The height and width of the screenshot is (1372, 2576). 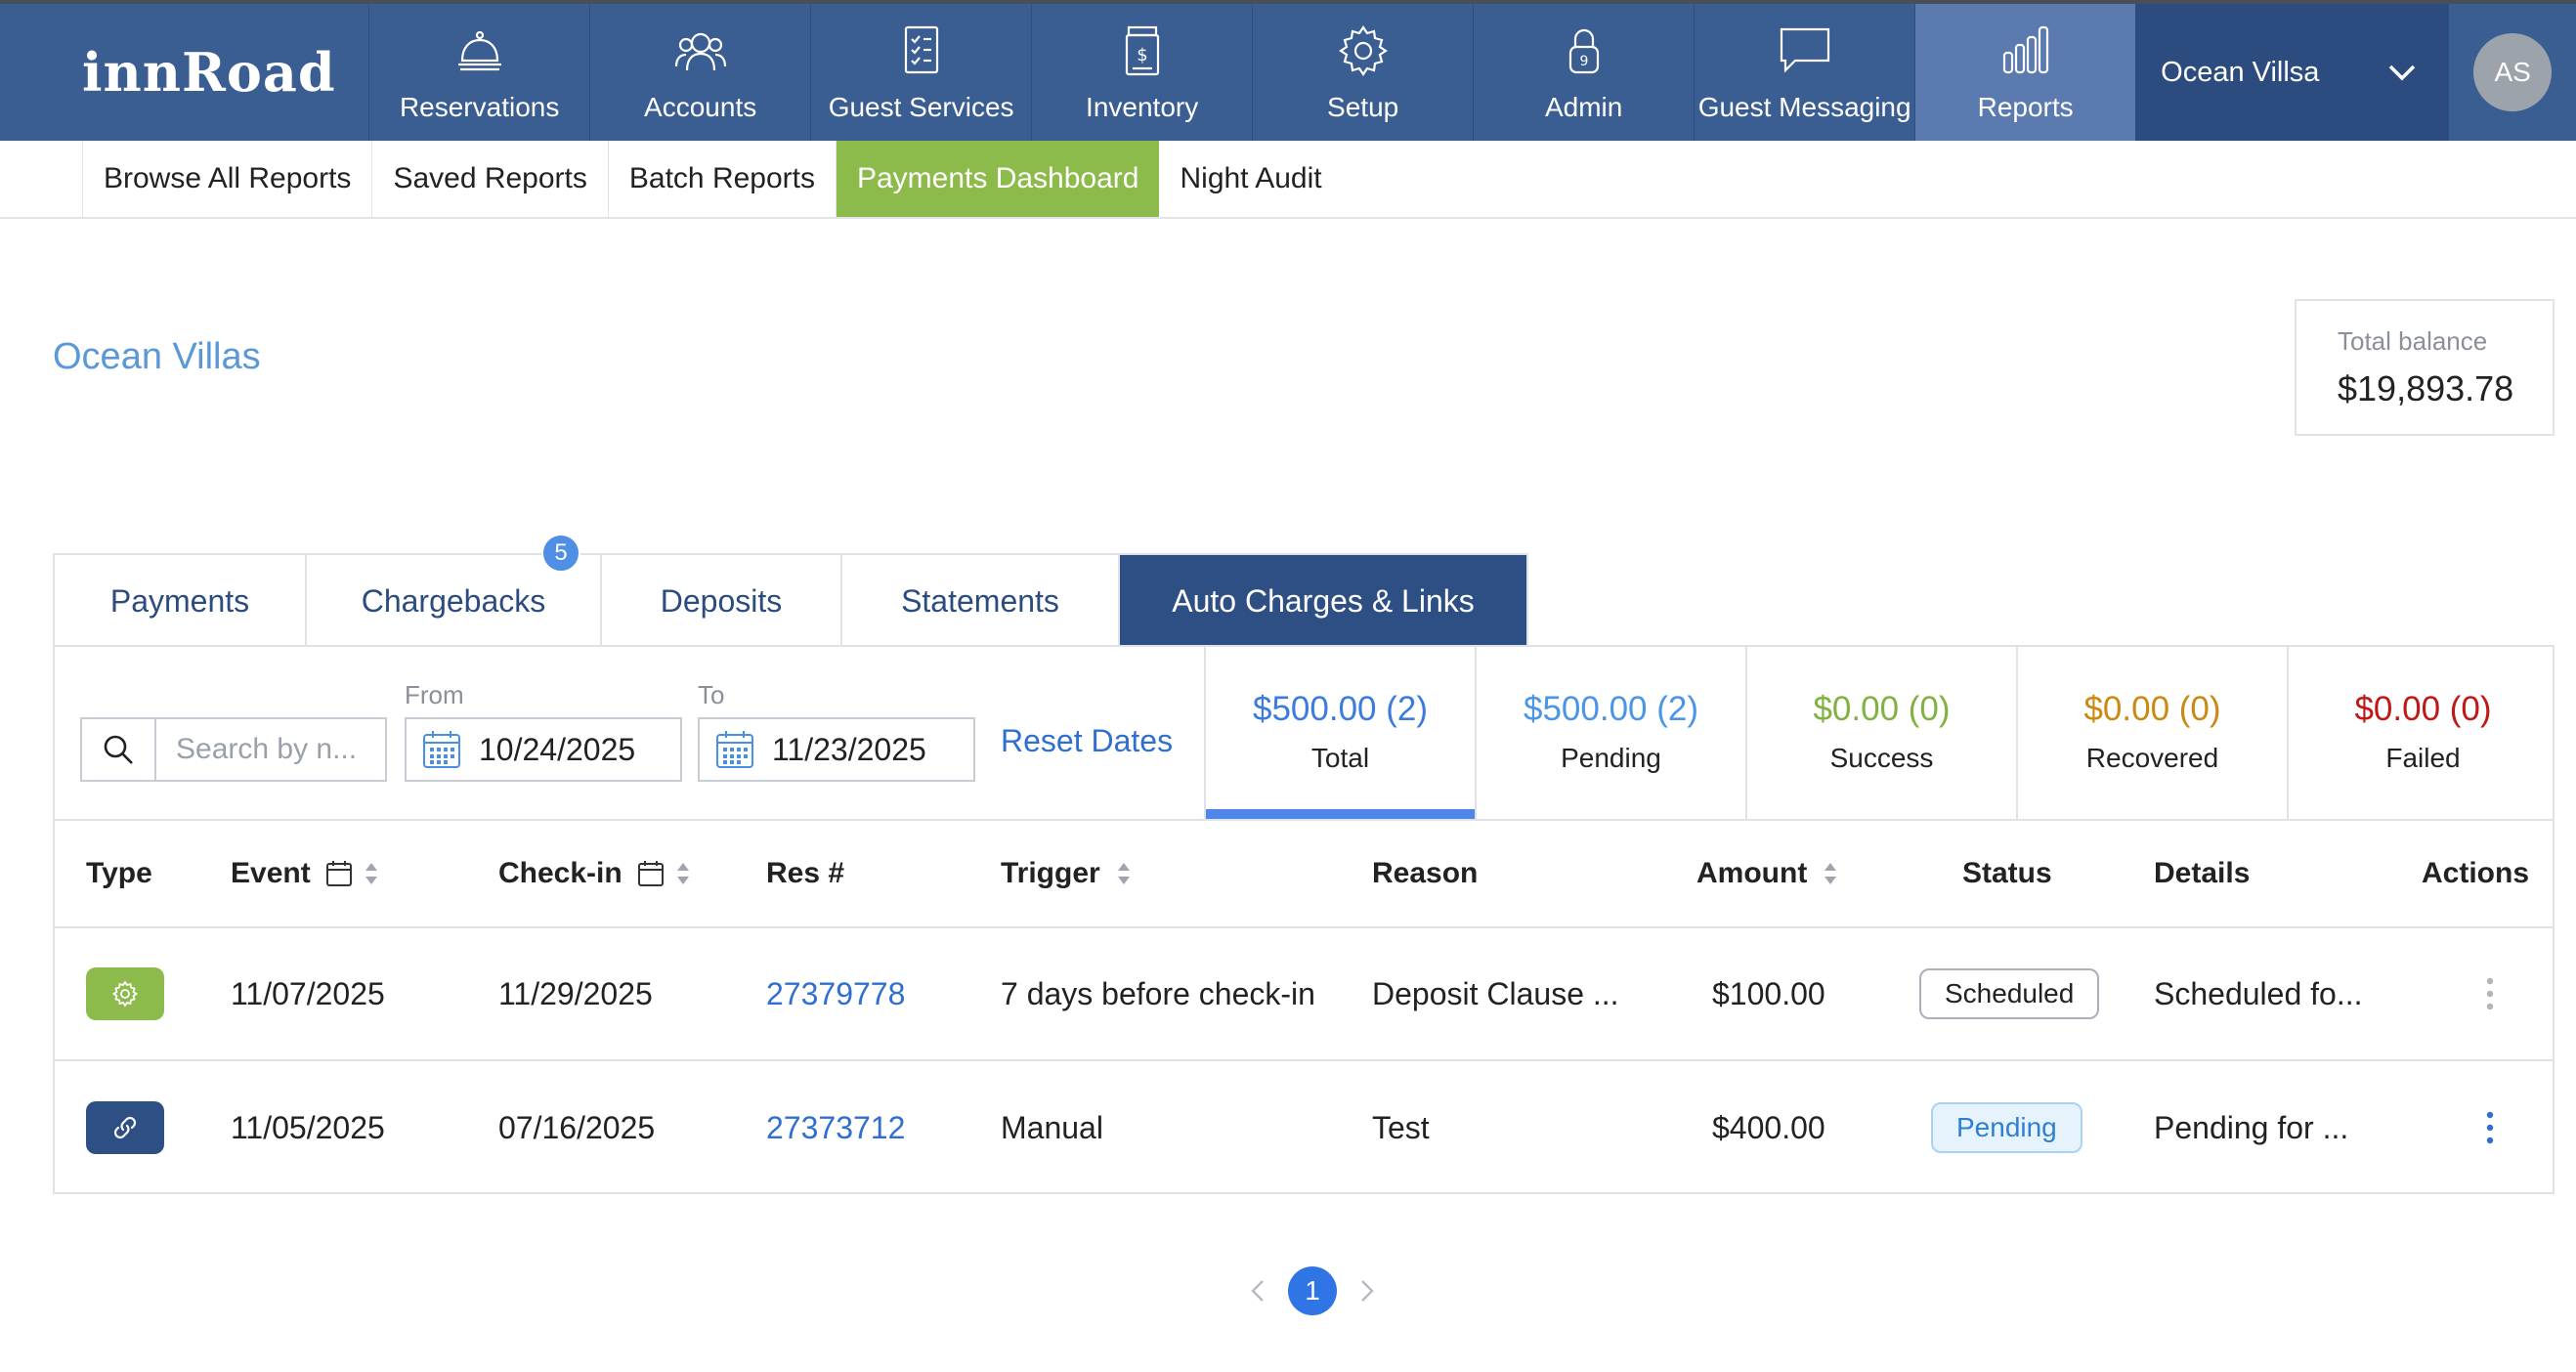 I want to click on avatar: AS, so click(x=2513, y=72).